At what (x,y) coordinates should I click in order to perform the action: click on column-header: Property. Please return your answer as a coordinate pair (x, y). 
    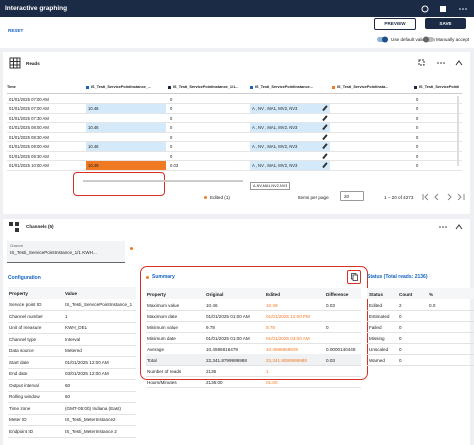
    Looking at the image, I should click on (18, 293).